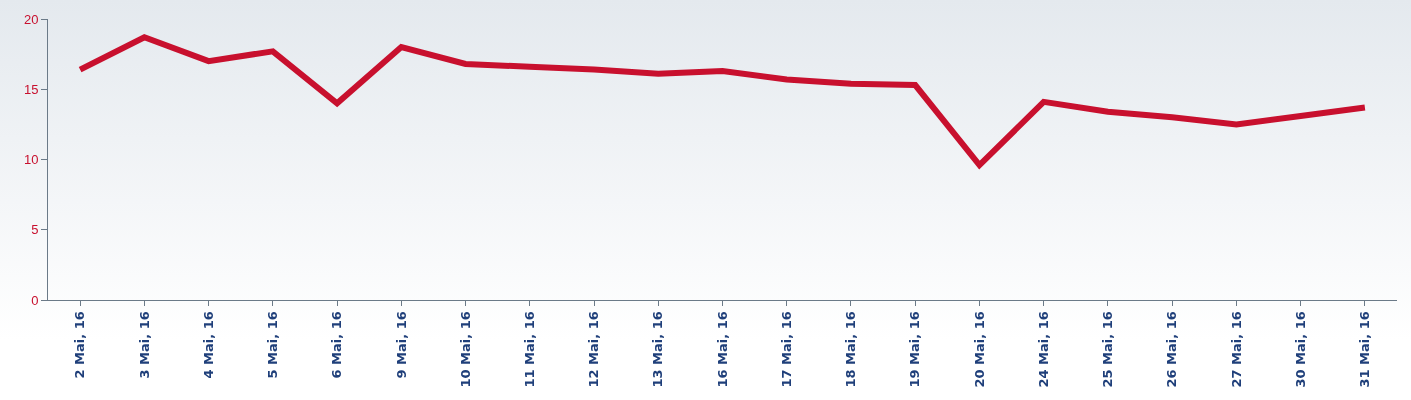 The width and height of the screenshot is (1411, 400). What do you see at coordinates (273, 345) in the screenshot?
I see `x-tick-label: 5 Mai, 16` at bounding box center [273, 345].